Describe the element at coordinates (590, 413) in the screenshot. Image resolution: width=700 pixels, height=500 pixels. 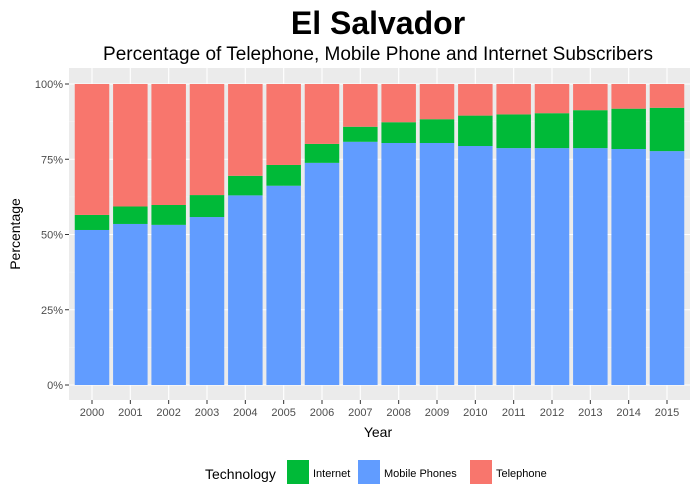
I see `x-tick-label: 2013` at that location.